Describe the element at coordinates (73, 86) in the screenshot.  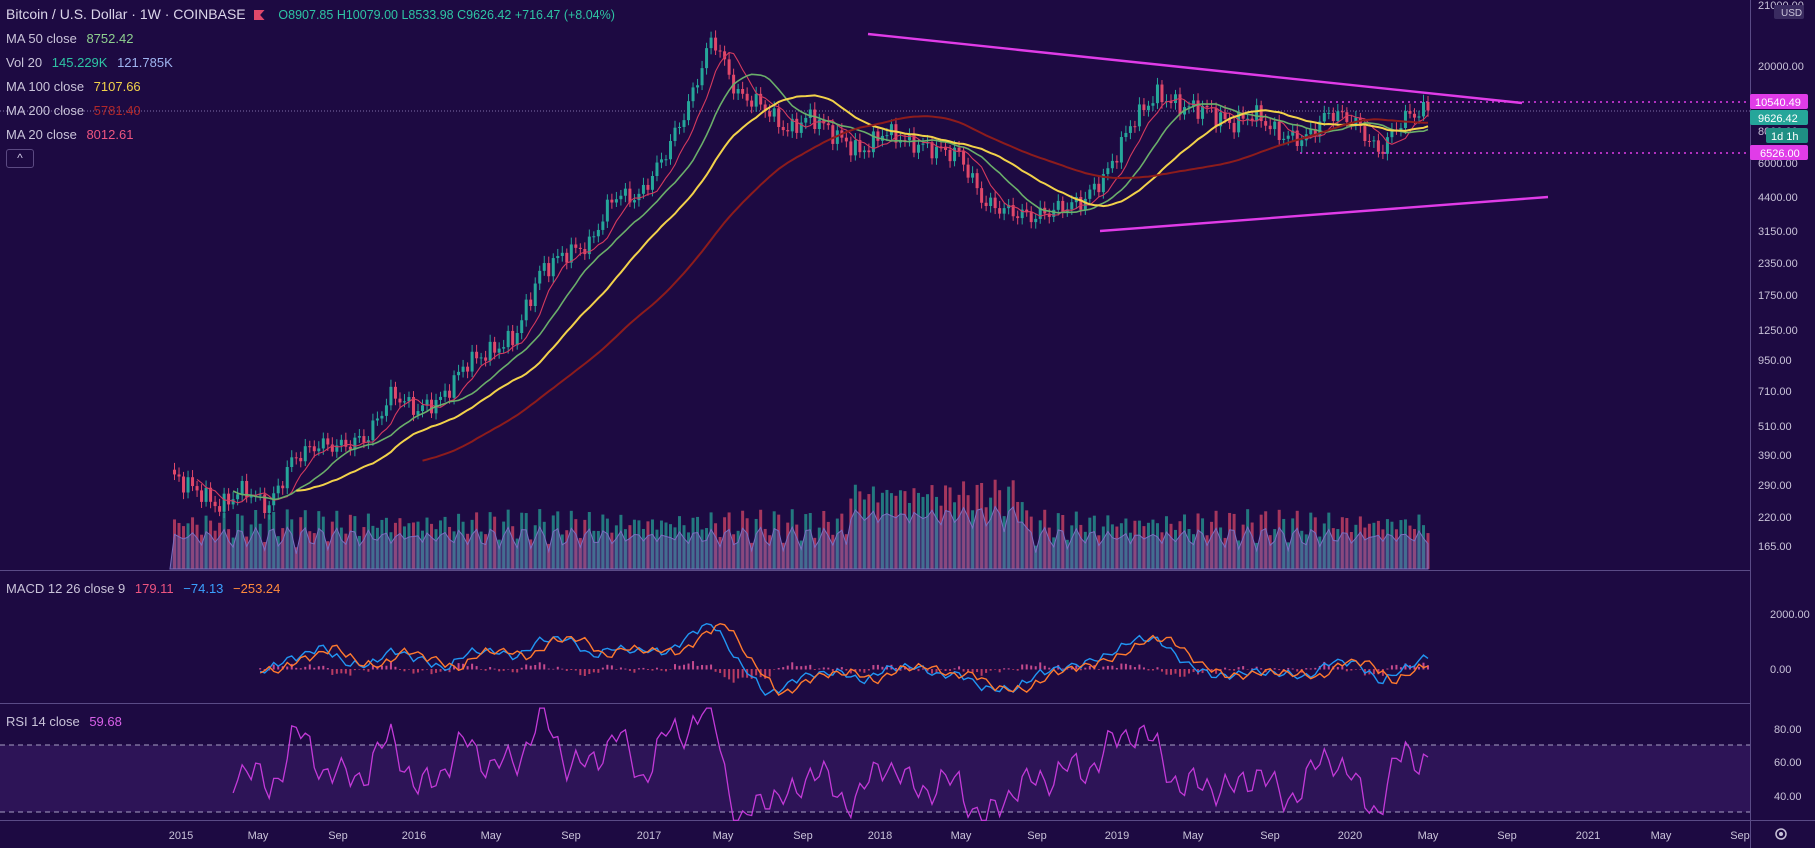
I see `legend-ma100: MA 100 close 7107.66` at that location.